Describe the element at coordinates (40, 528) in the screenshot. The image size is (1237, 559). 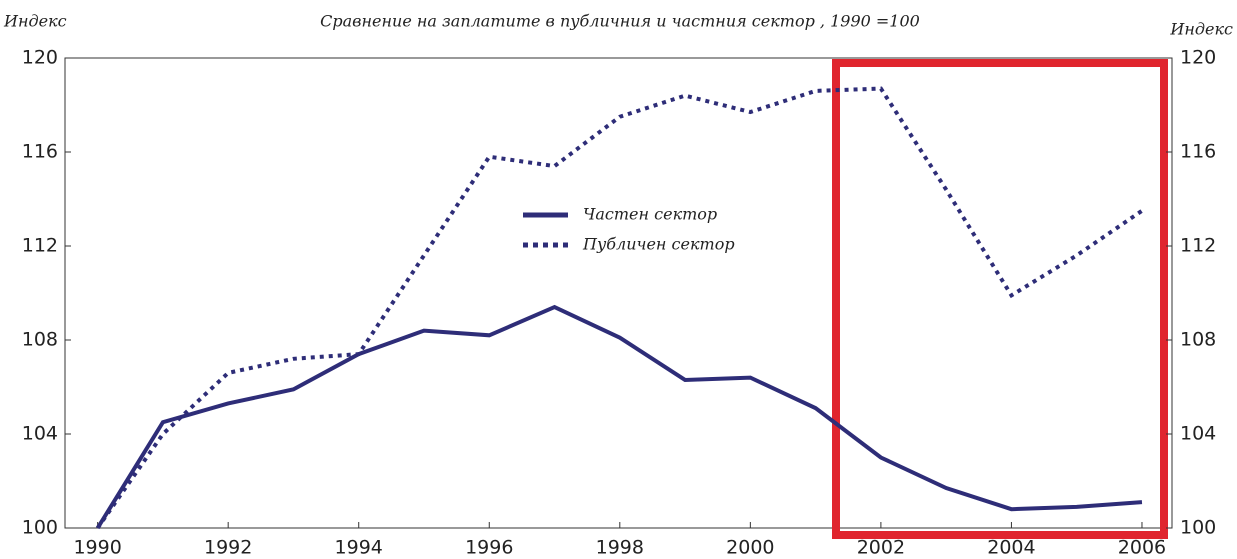
I see `y-tick-label: 100` at that location.